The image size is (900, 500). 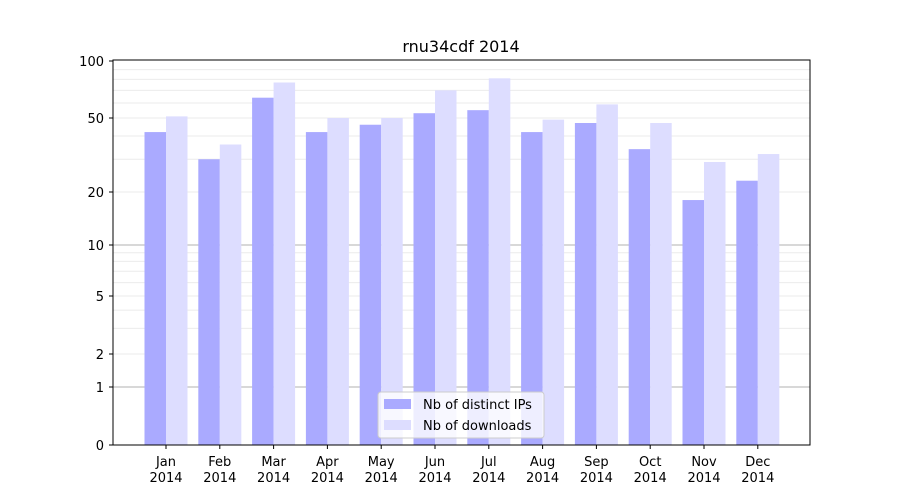 I want to click on y-tick-label: 50, so click(x=95, y=119).